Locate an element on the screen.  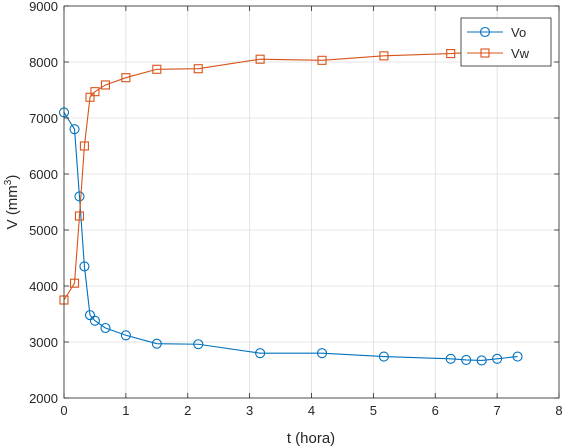
x-tick-label: 4 is located at coordinates (311, 410).